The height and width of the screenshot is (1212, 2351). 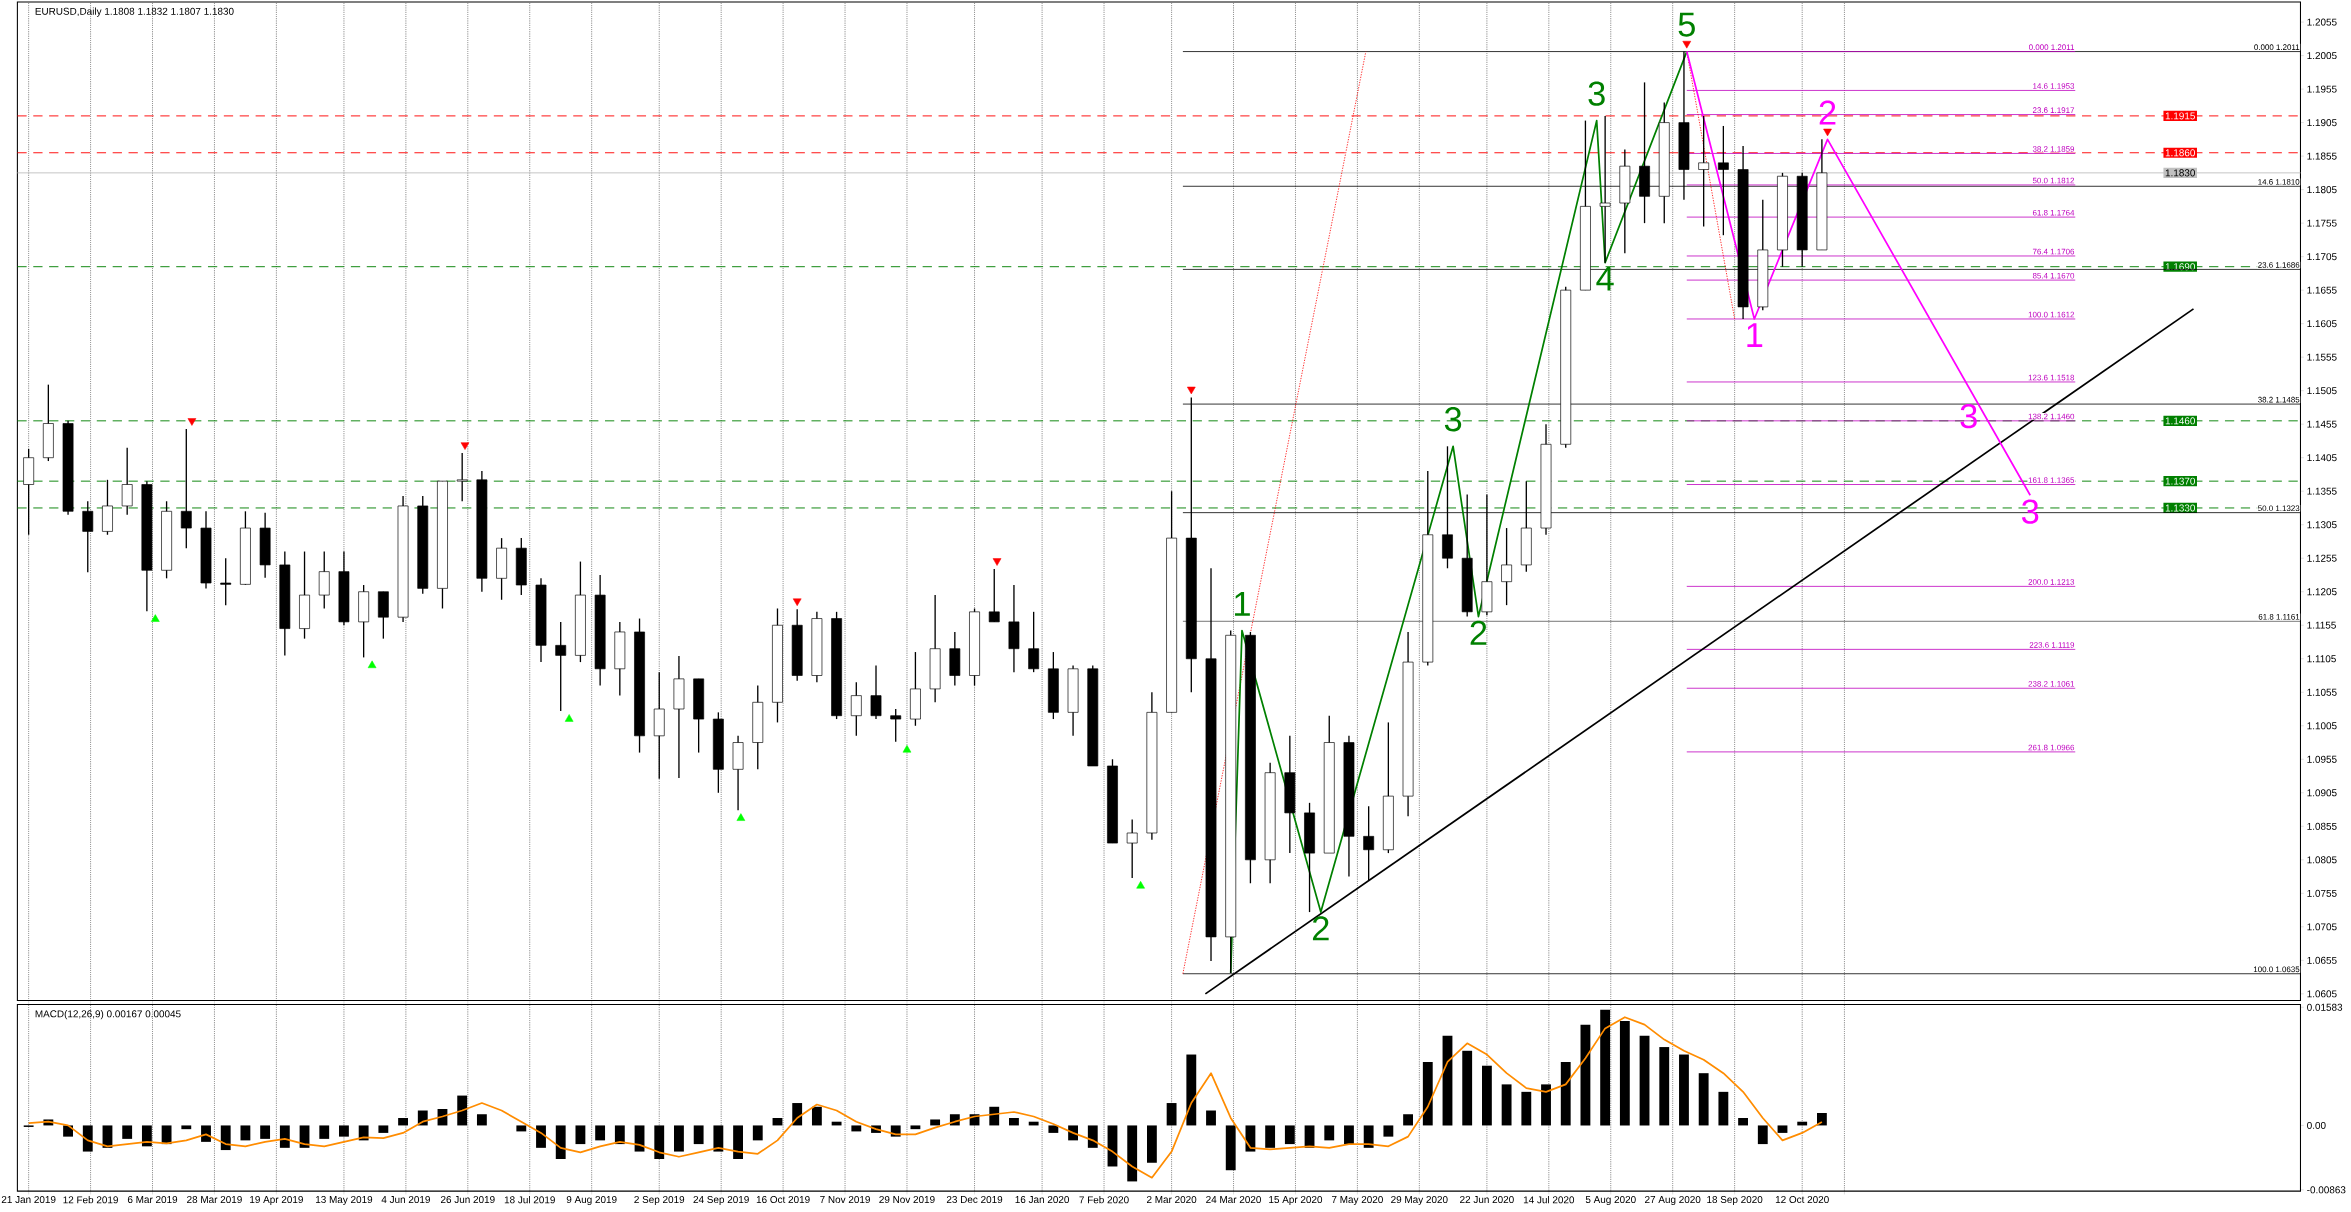 What do you see at coordinates (529, 1200) in the screenshot?
I see `x-tick-label: 18 Jul 2019` at bounding box center [529, 1200].